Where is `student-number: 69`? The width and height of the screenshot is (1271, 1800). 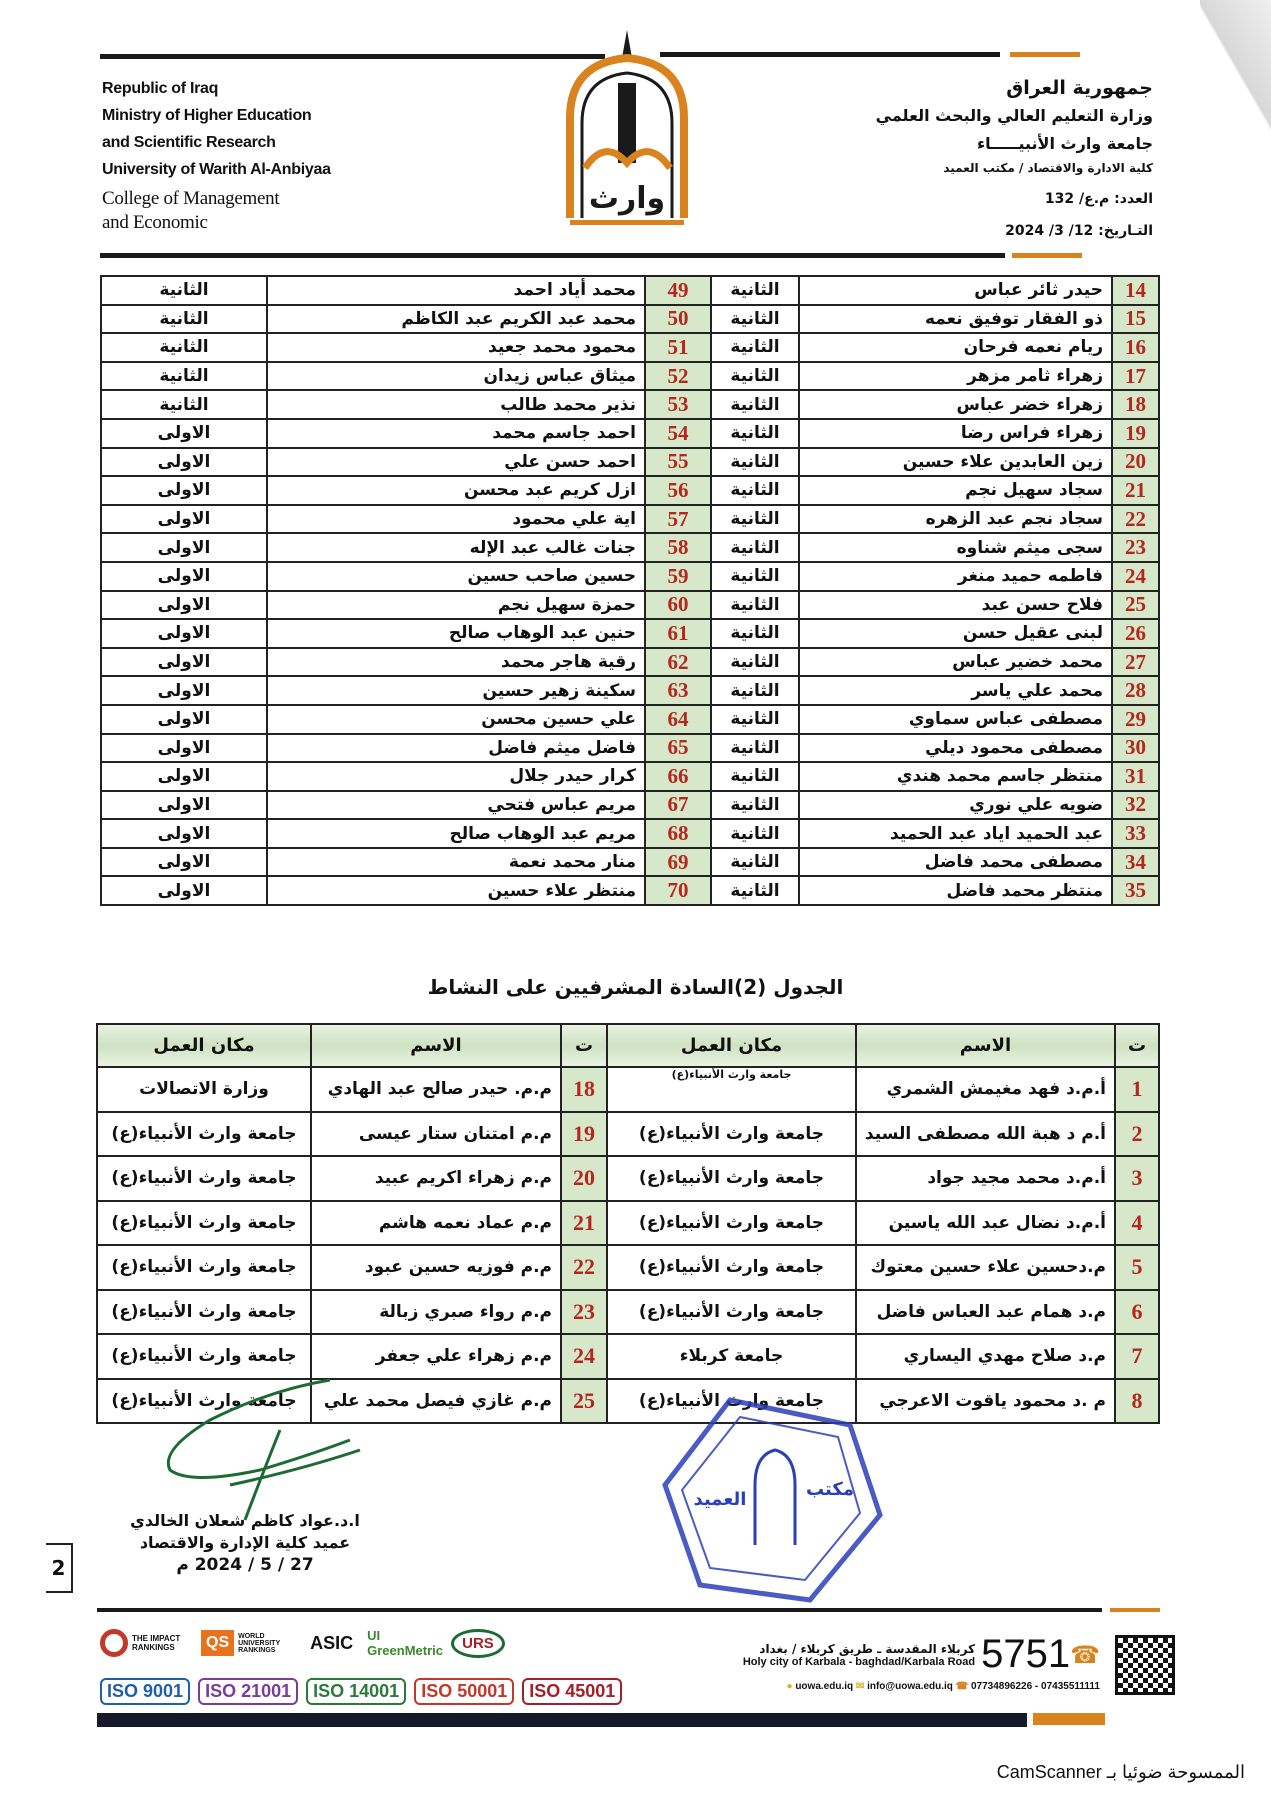
student-number: 69 is located at coordinates (678, 862).